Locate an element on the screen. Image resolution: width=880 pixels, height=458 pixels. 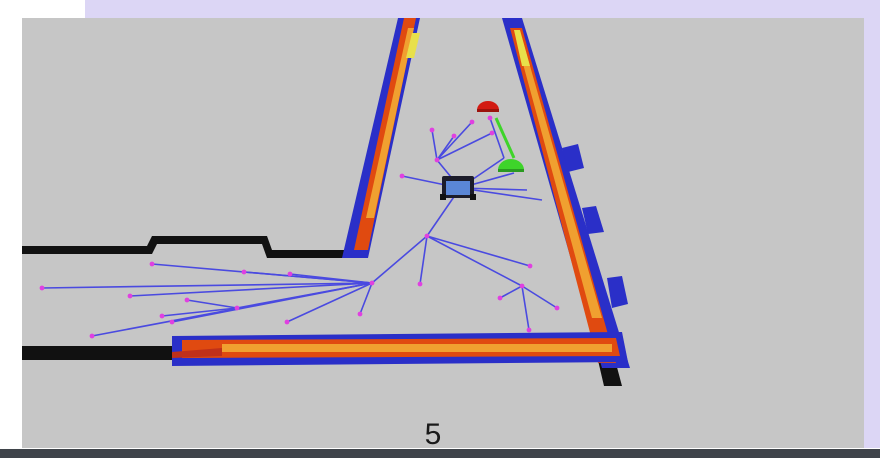
slide-number: 5 is located at coordinates (433, 434).